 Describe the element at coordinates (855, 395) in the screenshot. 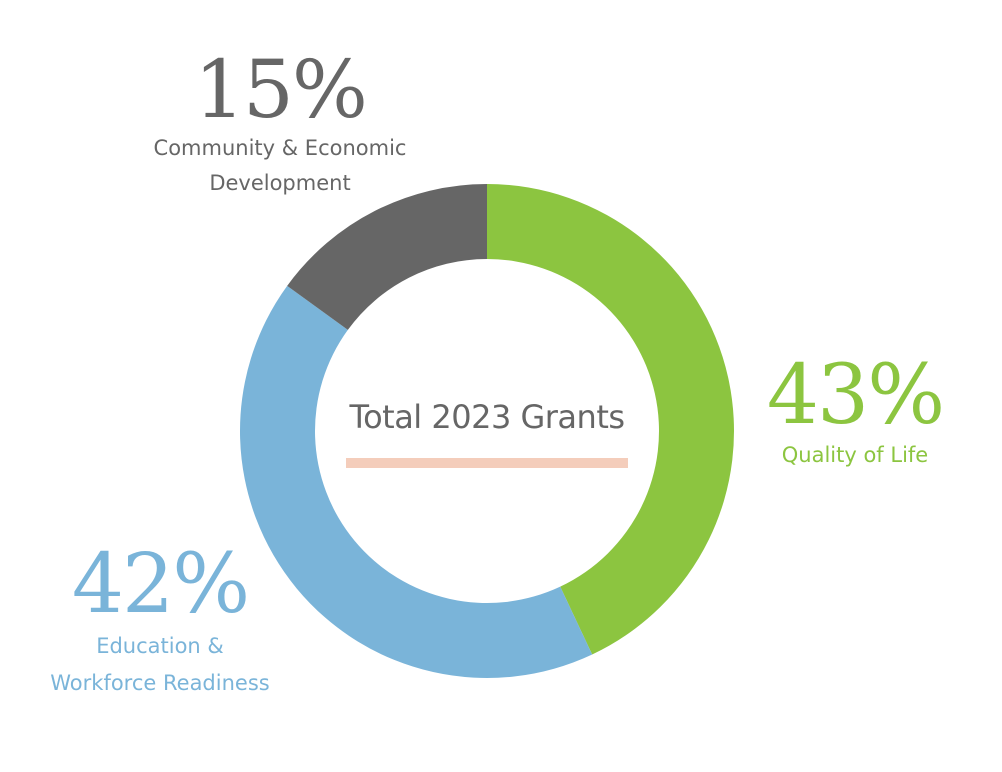

I see `quality-of-life-percent: 43%` at that location.